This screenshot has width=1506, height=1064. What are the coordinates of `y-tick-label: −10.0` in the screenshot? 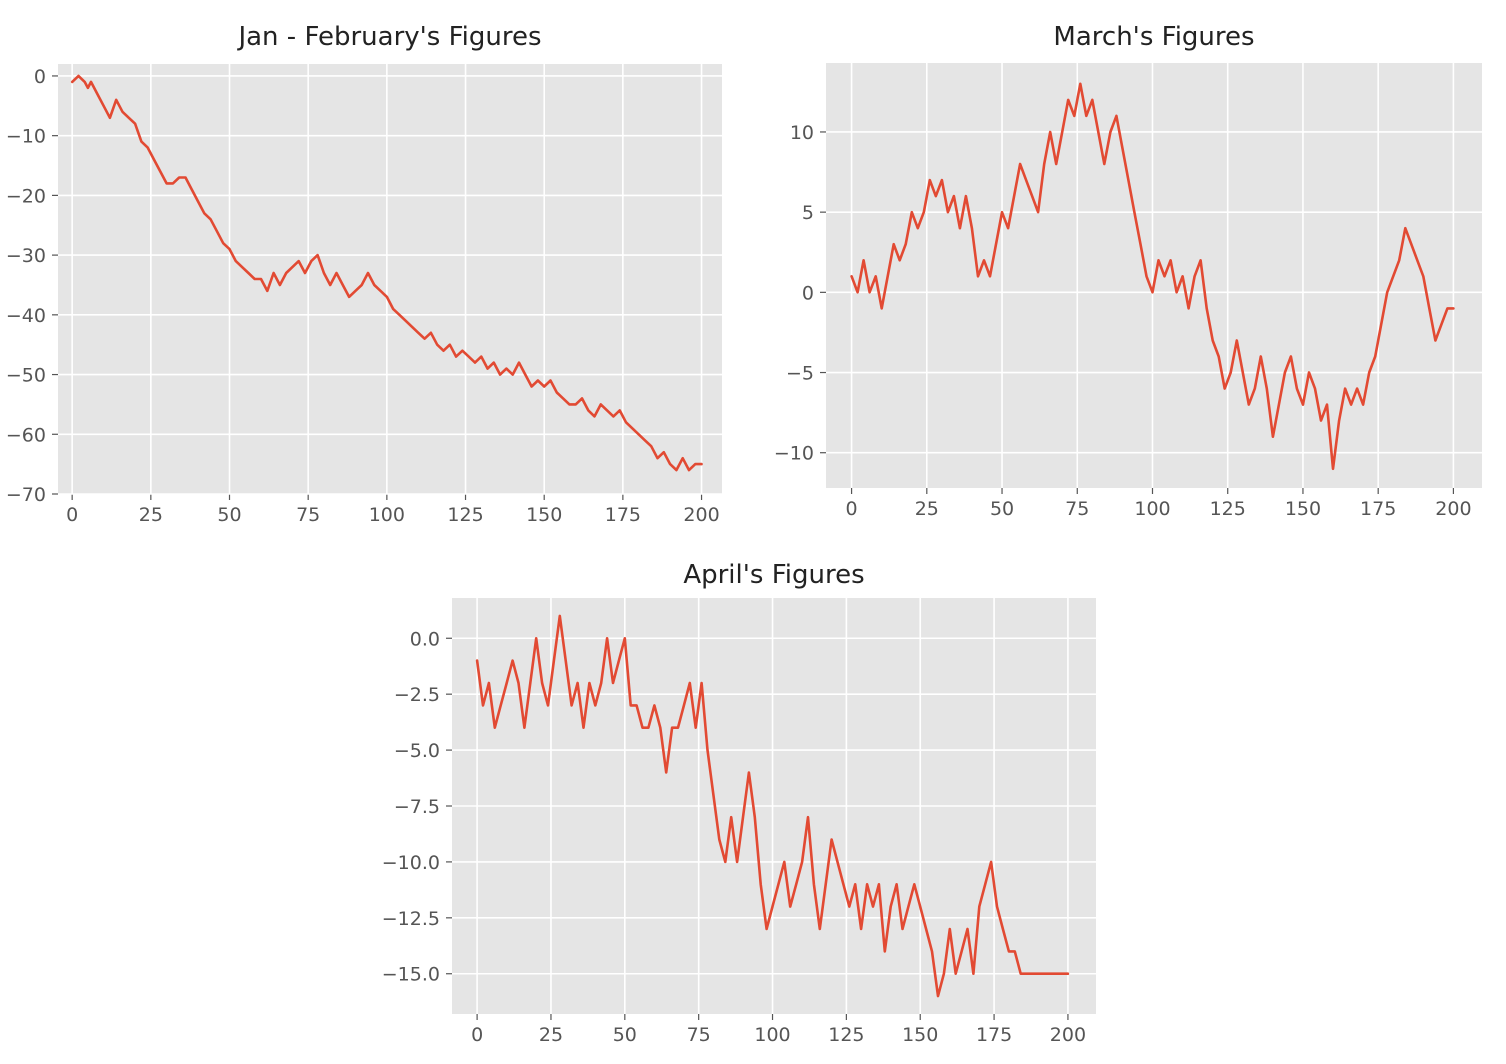 It's located at (411, 863).